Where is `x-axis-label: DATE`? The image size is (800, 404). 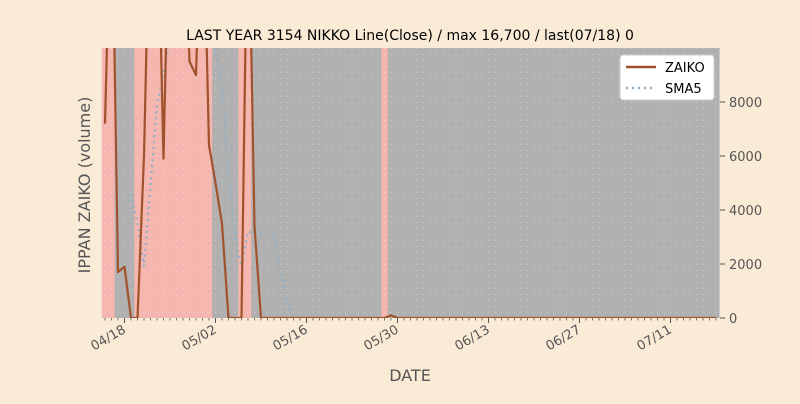
x-axis-label: DATE is located at coordinates (410, 375).